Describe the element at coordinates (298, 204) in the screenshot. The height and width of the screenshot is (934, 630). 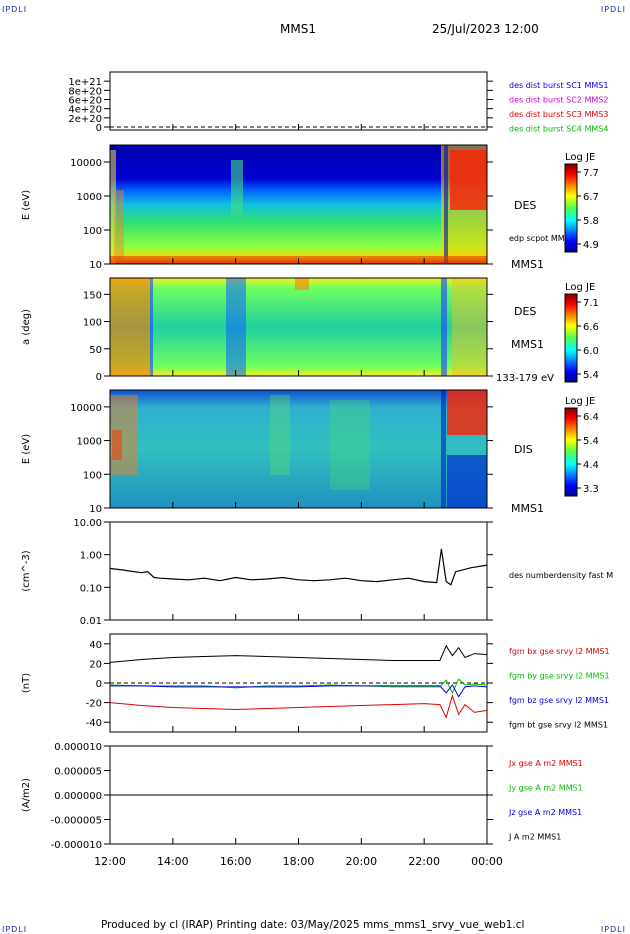
I see `des-energy-spectrogram-image` at that location.